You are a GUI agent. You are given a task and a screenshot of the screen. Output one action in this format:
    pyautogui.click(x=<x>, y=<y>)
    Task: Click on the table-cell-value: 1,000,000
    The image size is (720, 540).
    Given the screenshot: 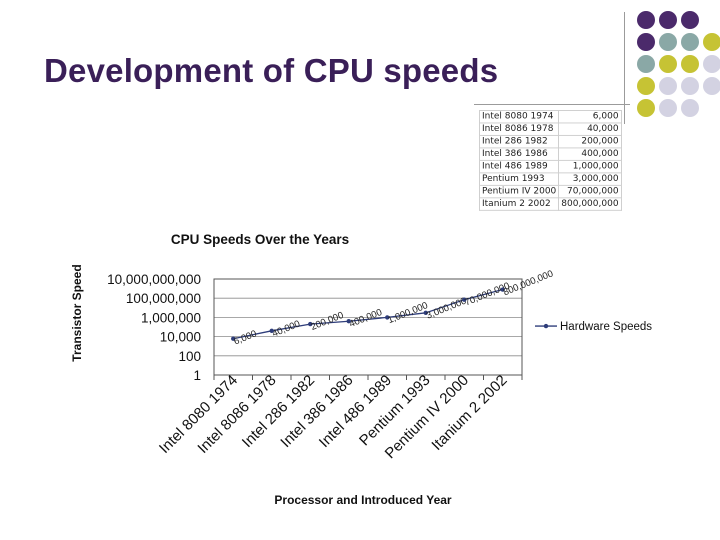 What is the action you would take?
    pyautogui.click(x=590, y=166)
    